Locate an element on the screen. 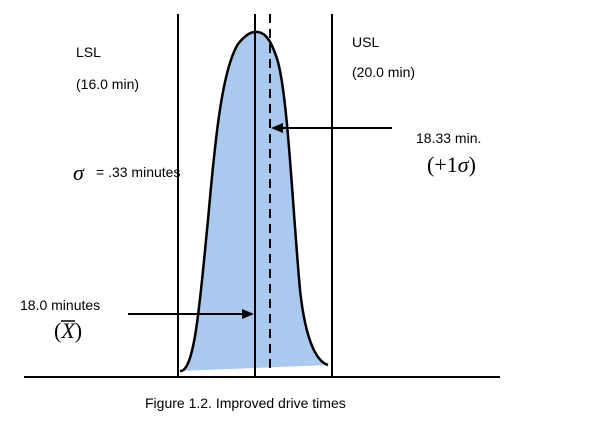 This screenshot has height=428, width=598. plus-sigma-symbol: σ is located at coordinates (464, 164).